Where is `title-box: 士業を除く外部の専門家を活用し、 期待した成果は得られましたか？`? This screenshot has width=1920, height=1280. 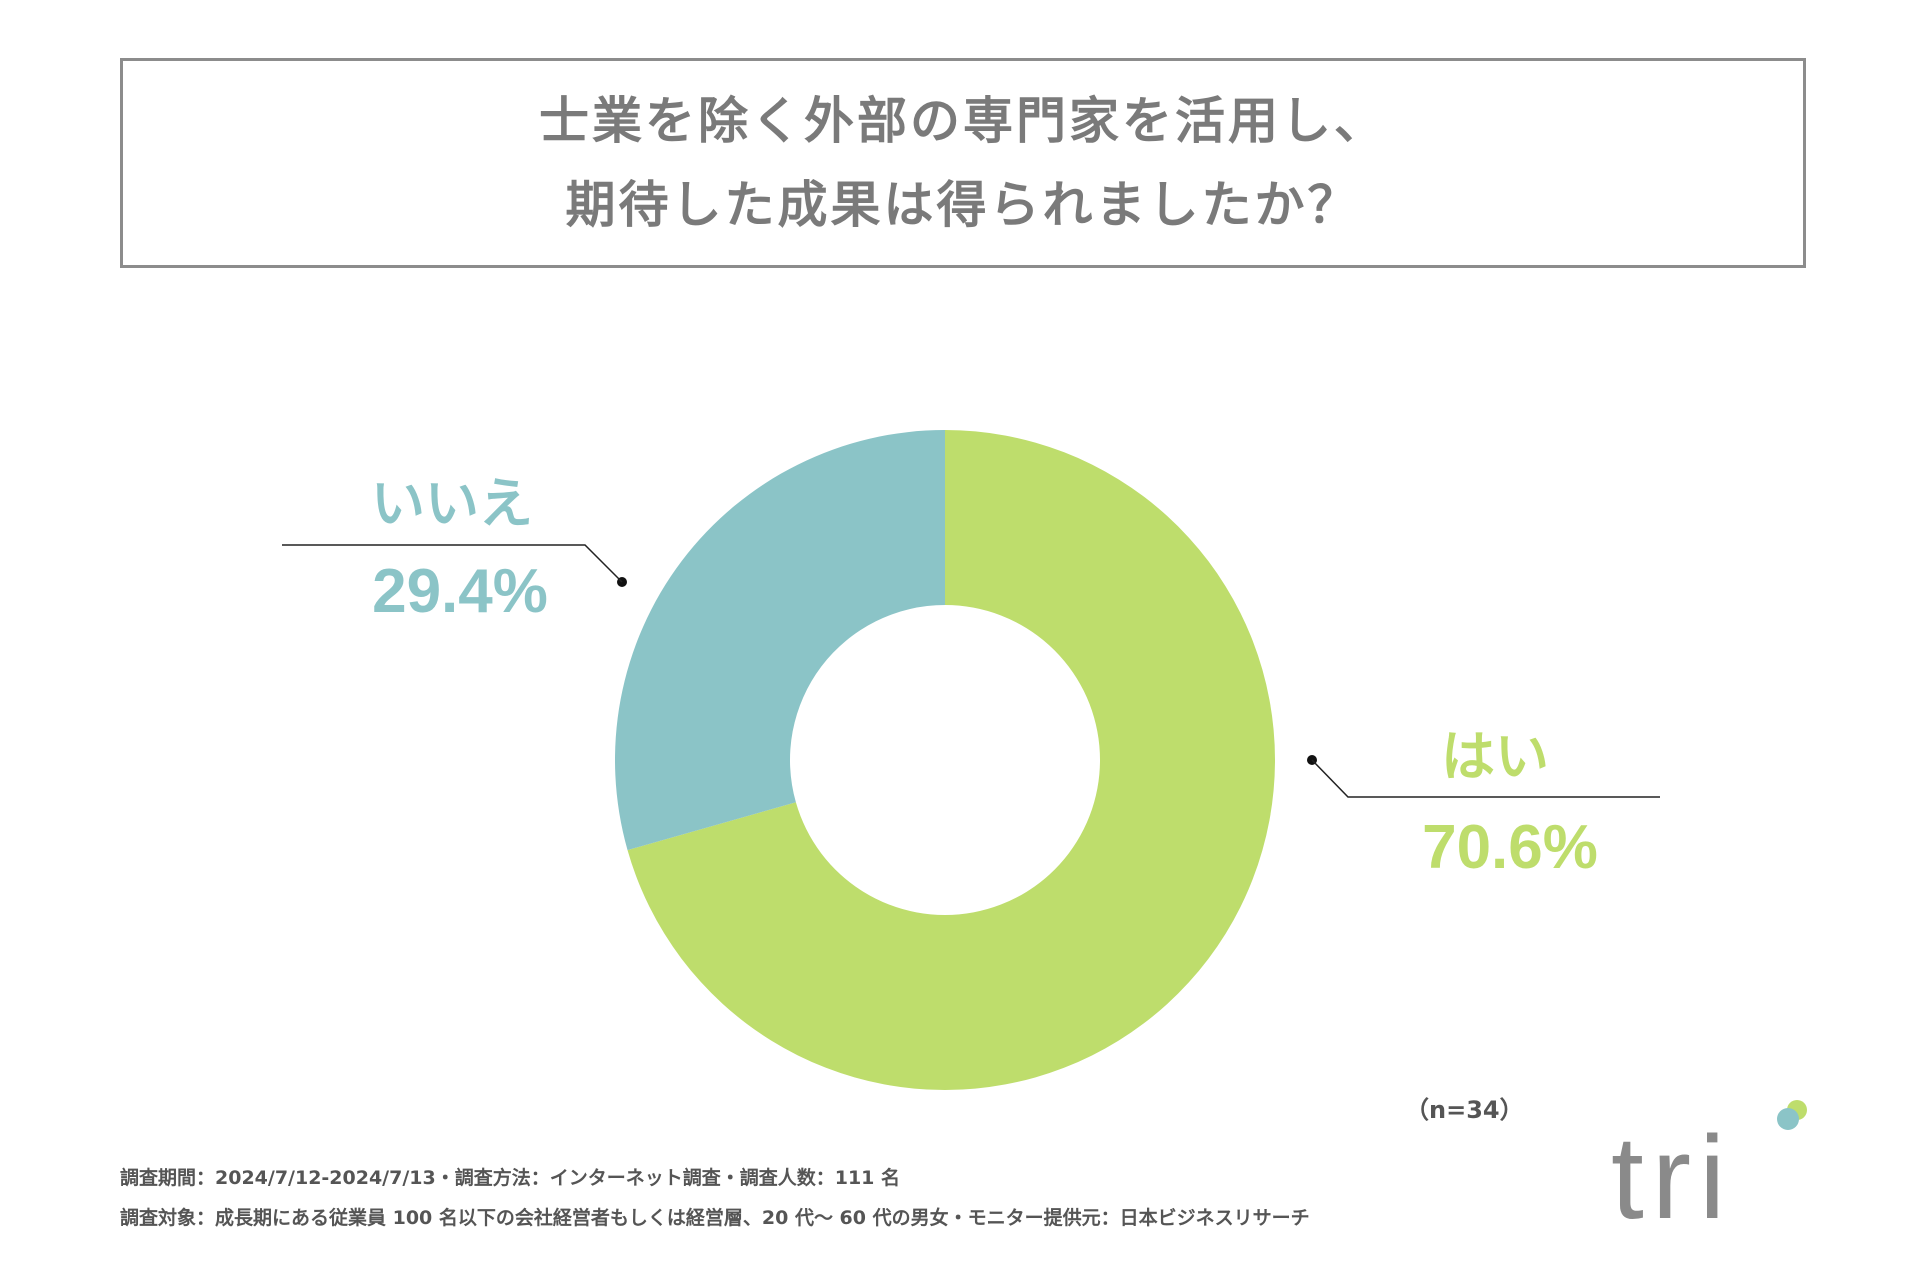 title-box: 士業を除く外部の専門家を活用し、 期待した成果は得られましたか？ is located at coordinates (963, 163).